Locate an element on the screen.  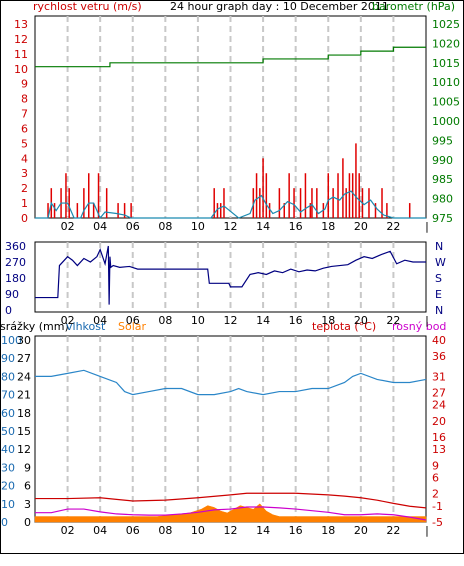
y-tick-temperature: -1 is located at coordinates (437, 506).